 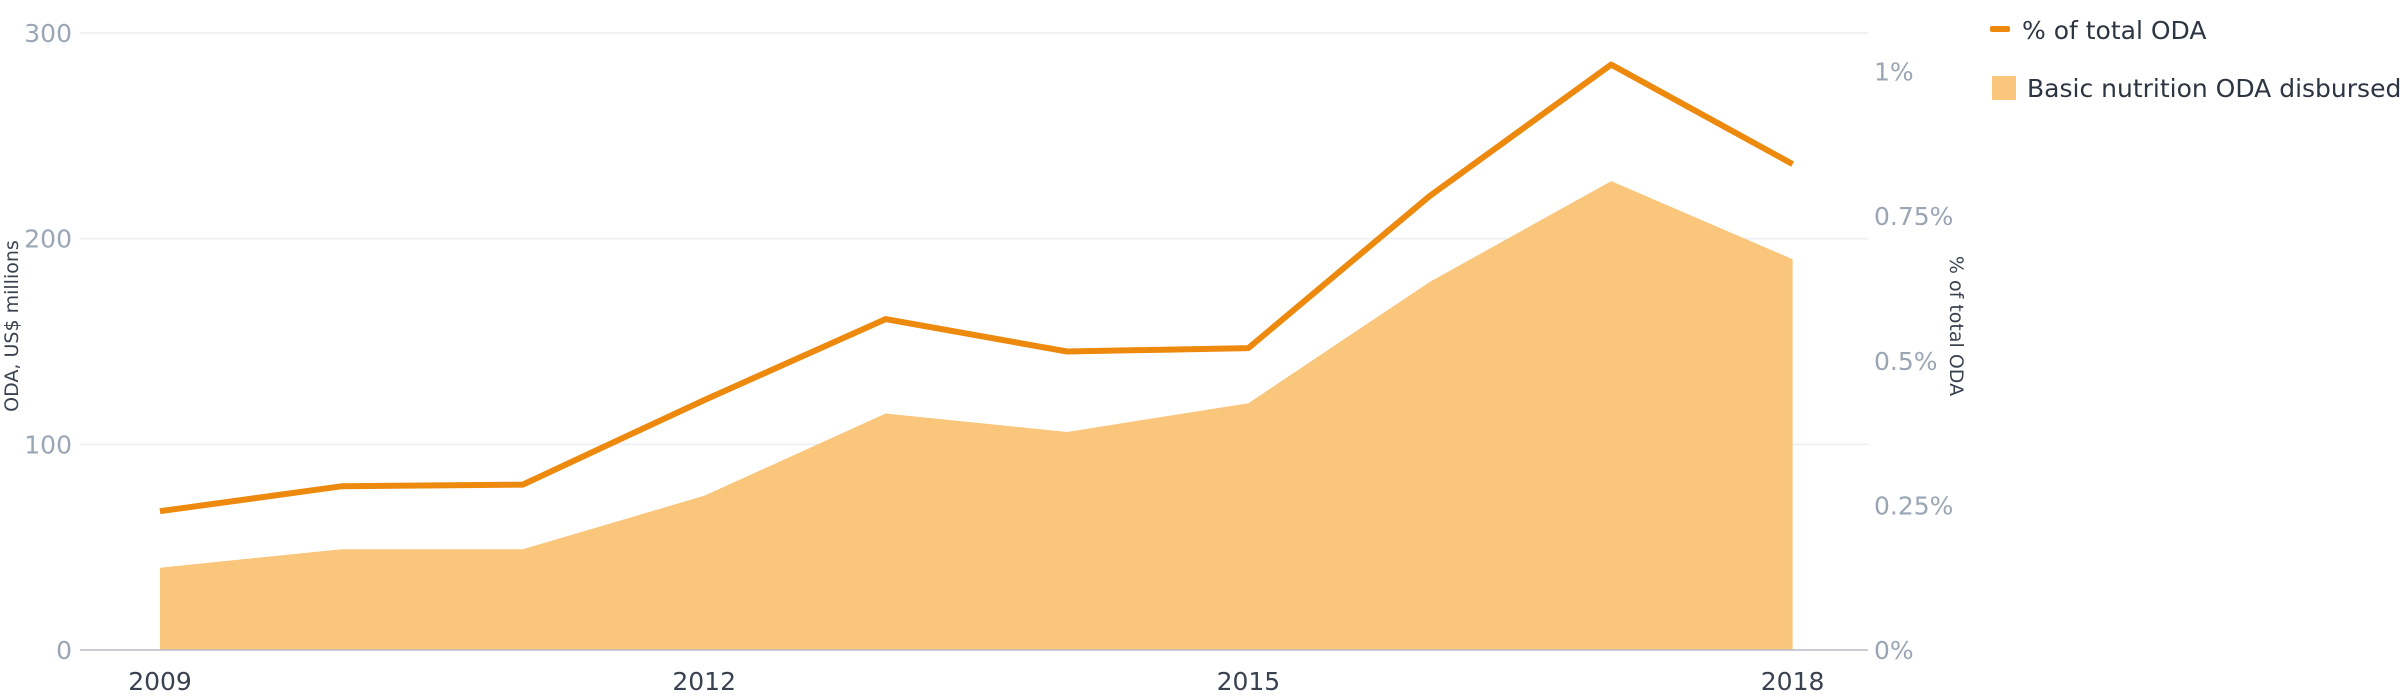 I want to click on y-right-tick-label: 0.5%, so click(x=1906, y=361).